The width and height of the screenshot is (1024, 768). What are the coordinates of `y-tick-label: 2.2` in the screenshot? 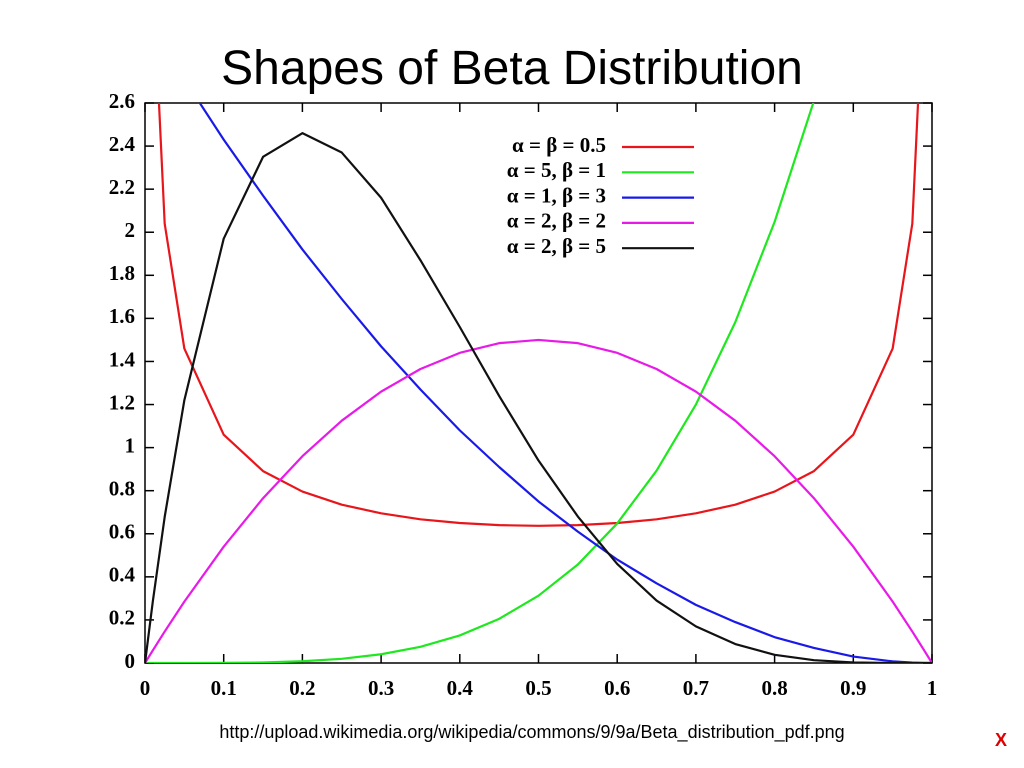 It's located at (122, 187).